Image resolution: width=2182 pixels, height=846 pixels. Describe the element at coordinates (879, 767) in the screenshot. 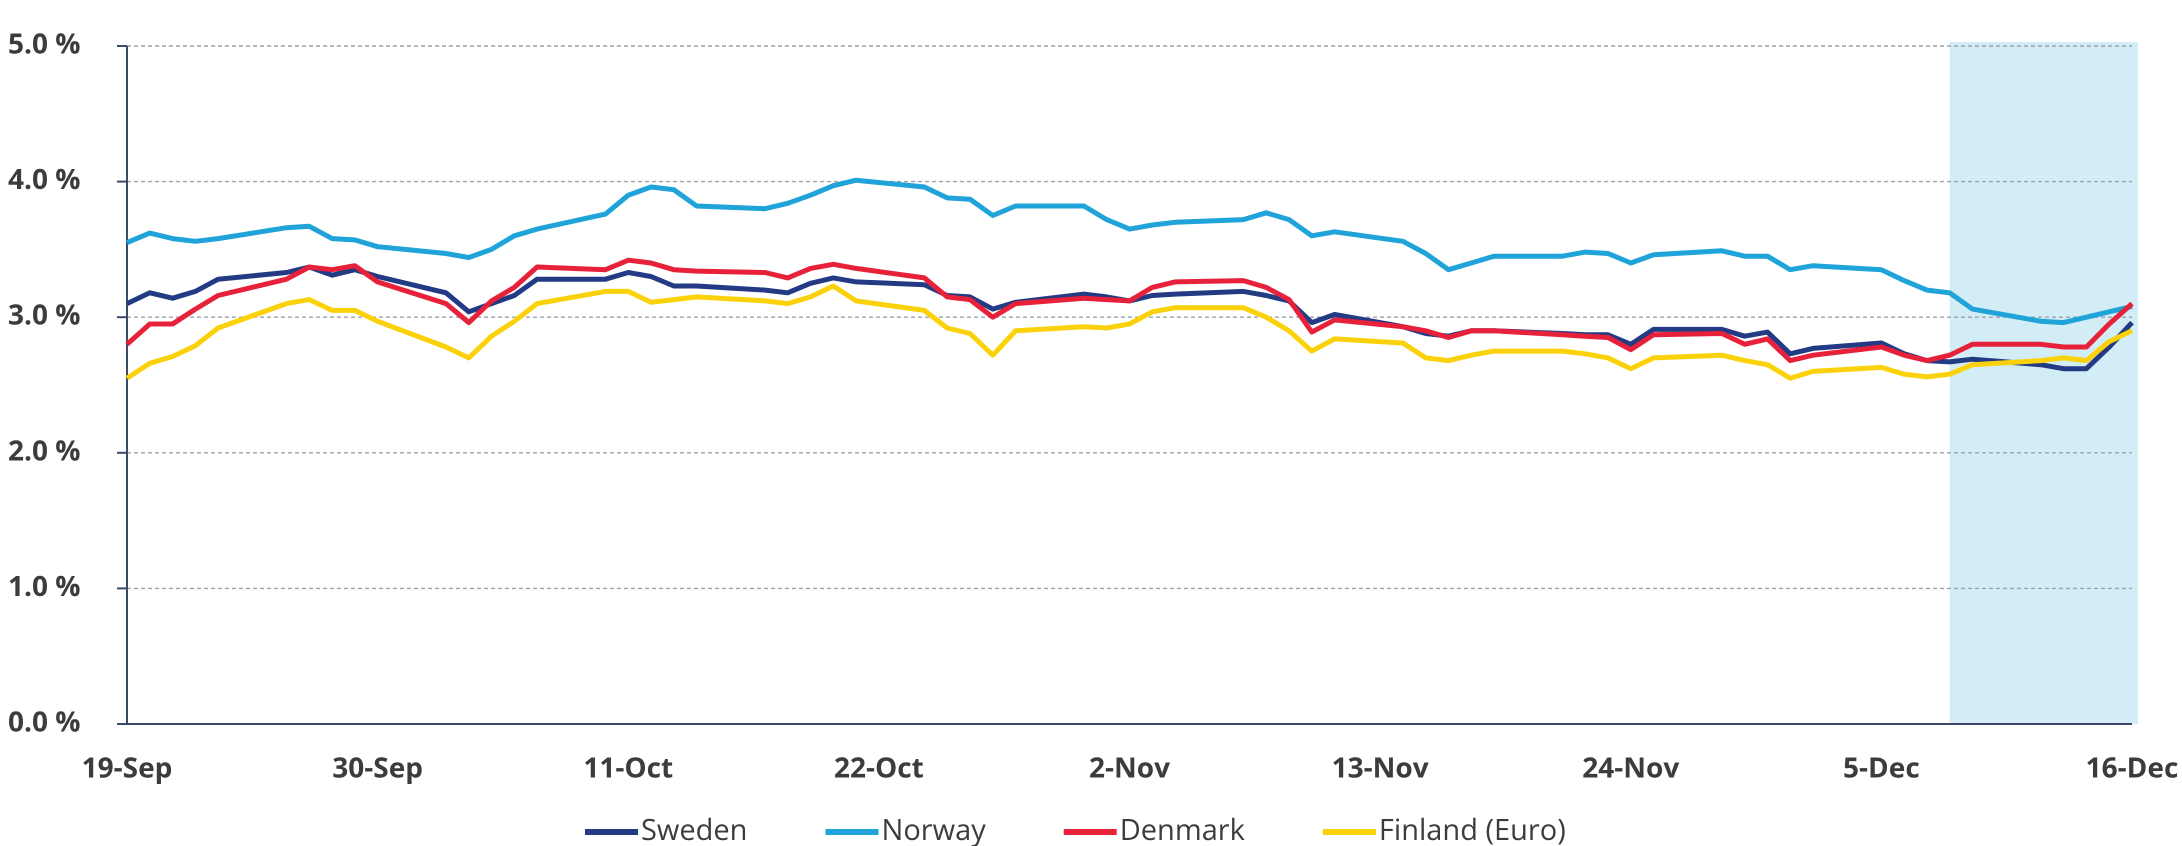

I see `x-tick-label: 22-Oct` at that location.